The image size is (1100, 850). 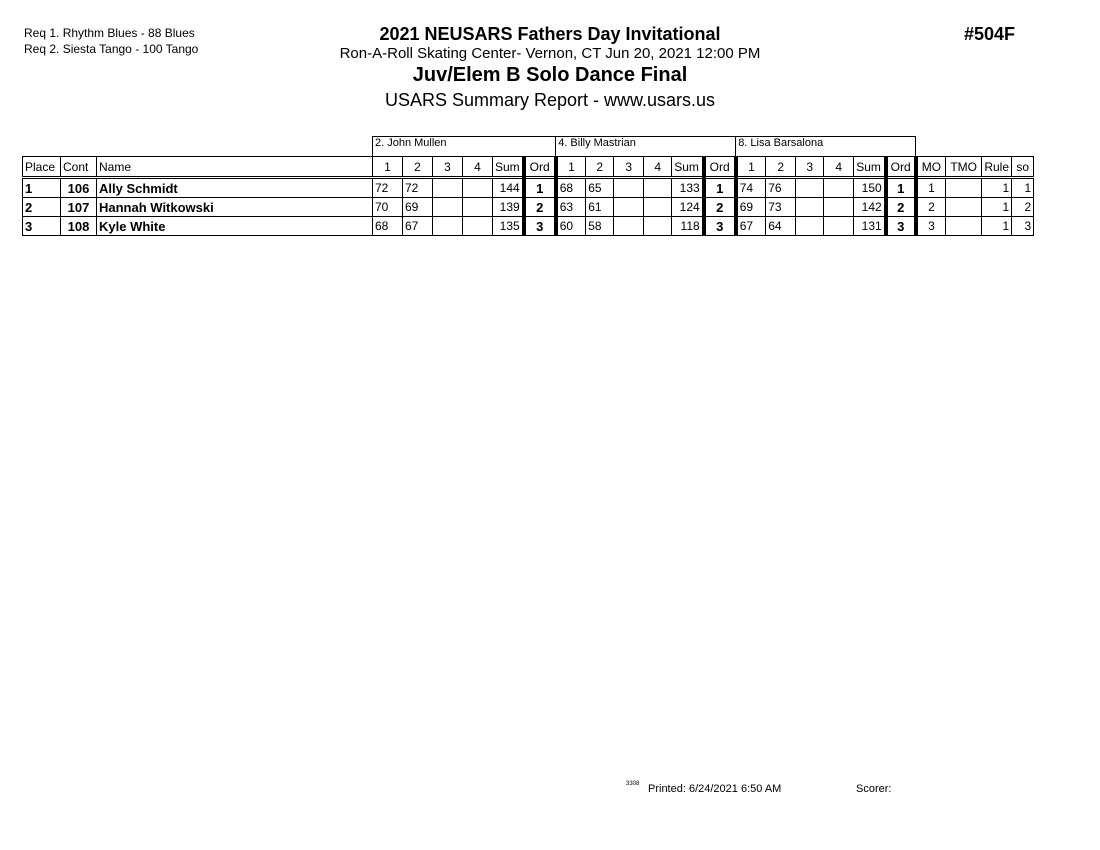 What do you see at coordinates (550, 75) in the screenshot?
I see `event-title: Juv/Elem B Solo Dance Final` at bounding box center [550, 75].